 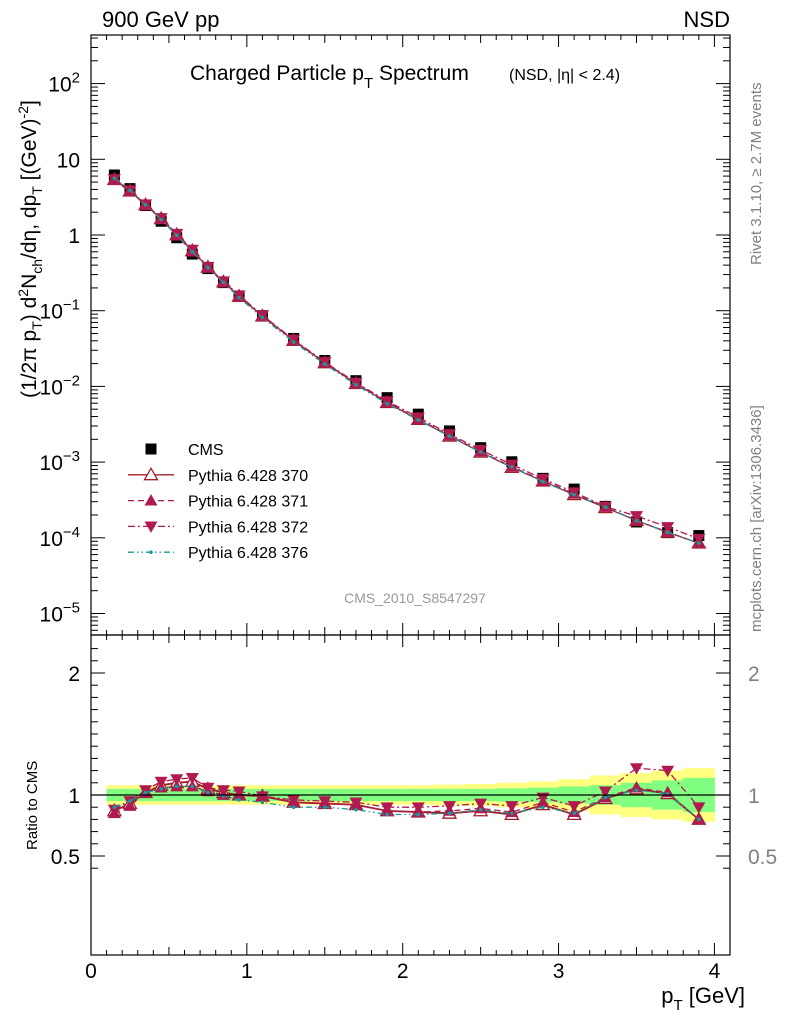 I want to click on ratio-y-tick-label-right: 0.5, so click(x=762, y=857).